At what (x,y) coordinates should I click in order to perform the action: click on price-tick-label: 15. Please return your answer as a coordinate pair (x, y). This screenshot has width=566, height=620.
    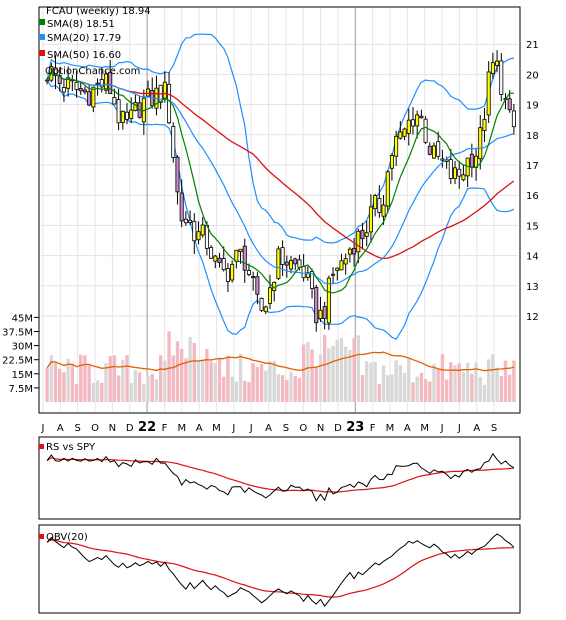
    Looking at the image, I should click on (532, 226).